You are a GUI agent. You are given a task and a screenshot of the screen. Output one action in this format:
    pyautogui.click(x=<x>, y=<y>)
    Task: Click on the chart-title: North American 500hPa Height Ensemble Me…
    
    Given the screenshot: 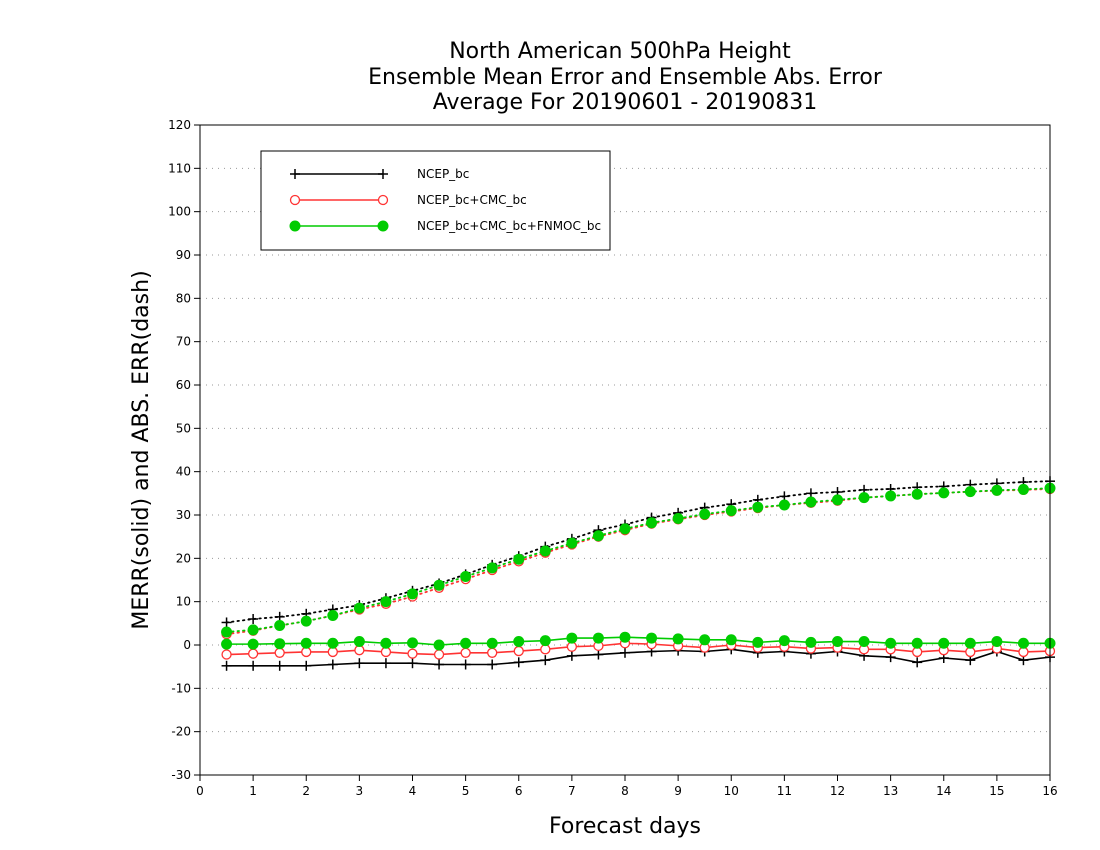 What is the action you would take?
    pyautogui.click(x=625, y=77)
    